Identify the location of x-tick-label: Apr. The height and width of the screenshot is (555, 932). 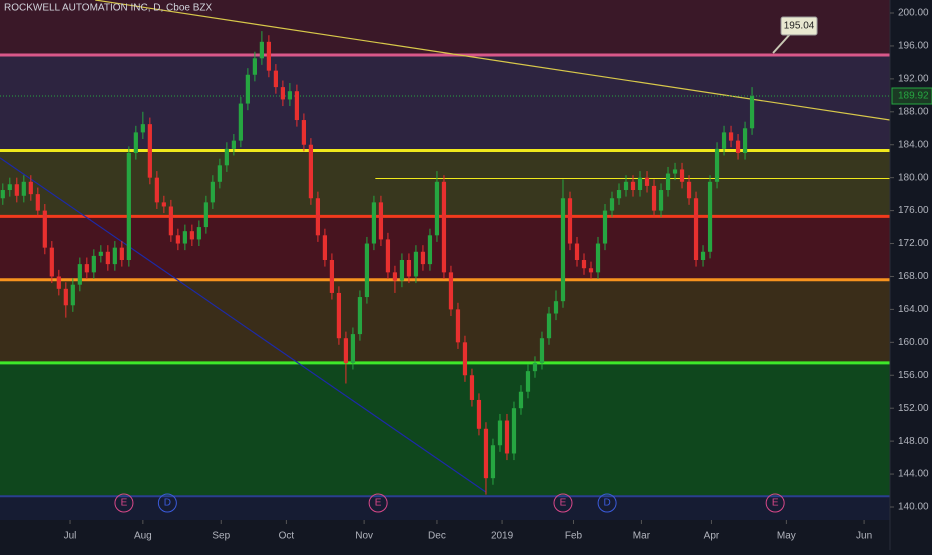
(712, 536).